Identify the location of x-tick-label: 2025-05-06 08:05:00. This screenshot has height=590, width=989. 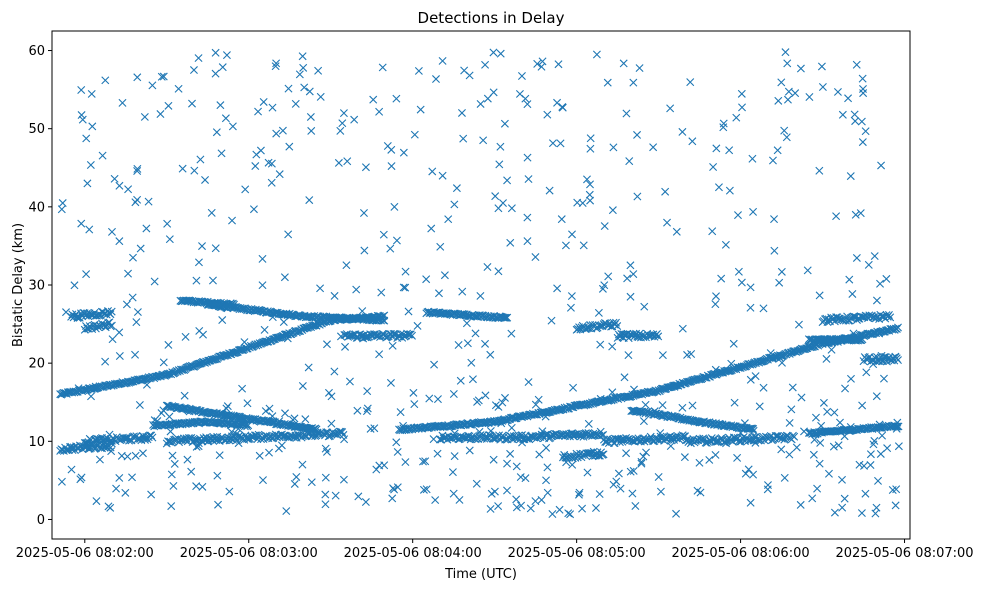
(577, 553).